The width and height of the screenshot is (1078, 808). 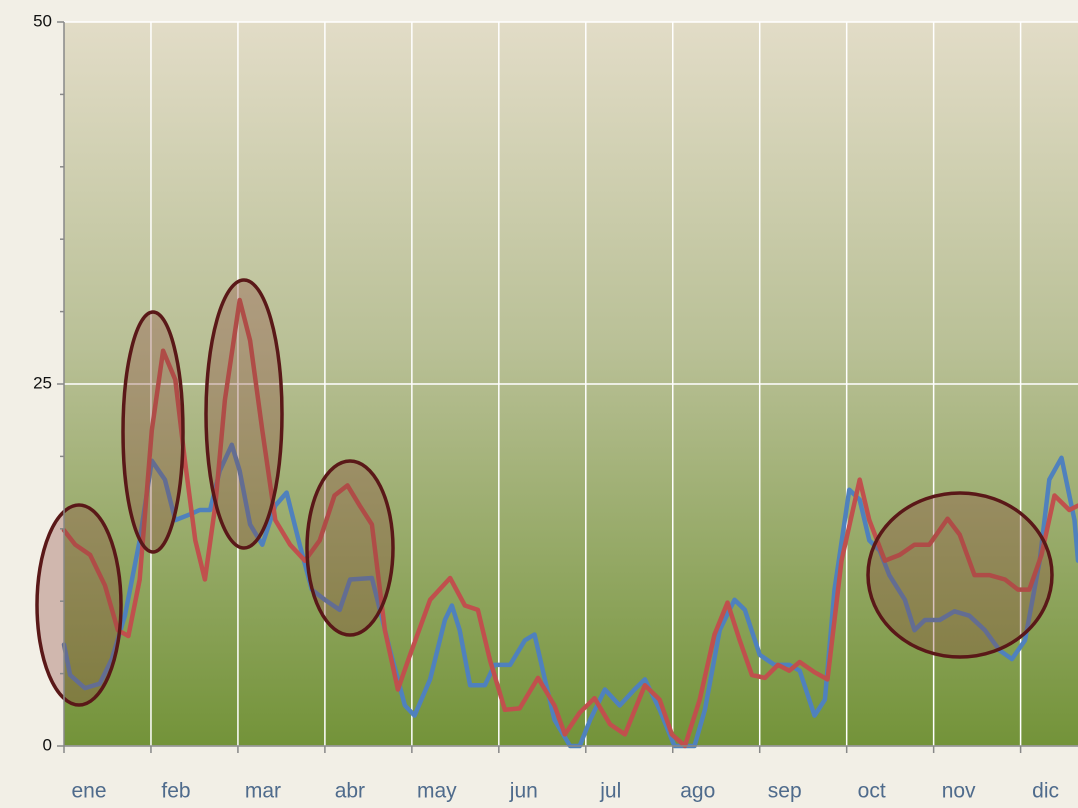 I want to click on x-tick-label: dic, so click(x=1045, y=791).